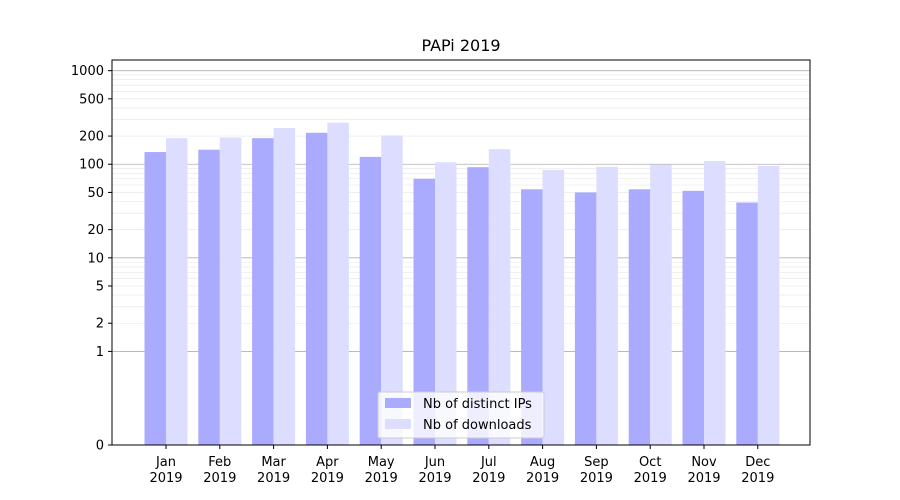 The height and width of the screenshot is (500, 900). What do you see at coordinates (488, 462) in the screenshot?
I see `x-tick-label-month: Jul` at bounding box center [488, 462].